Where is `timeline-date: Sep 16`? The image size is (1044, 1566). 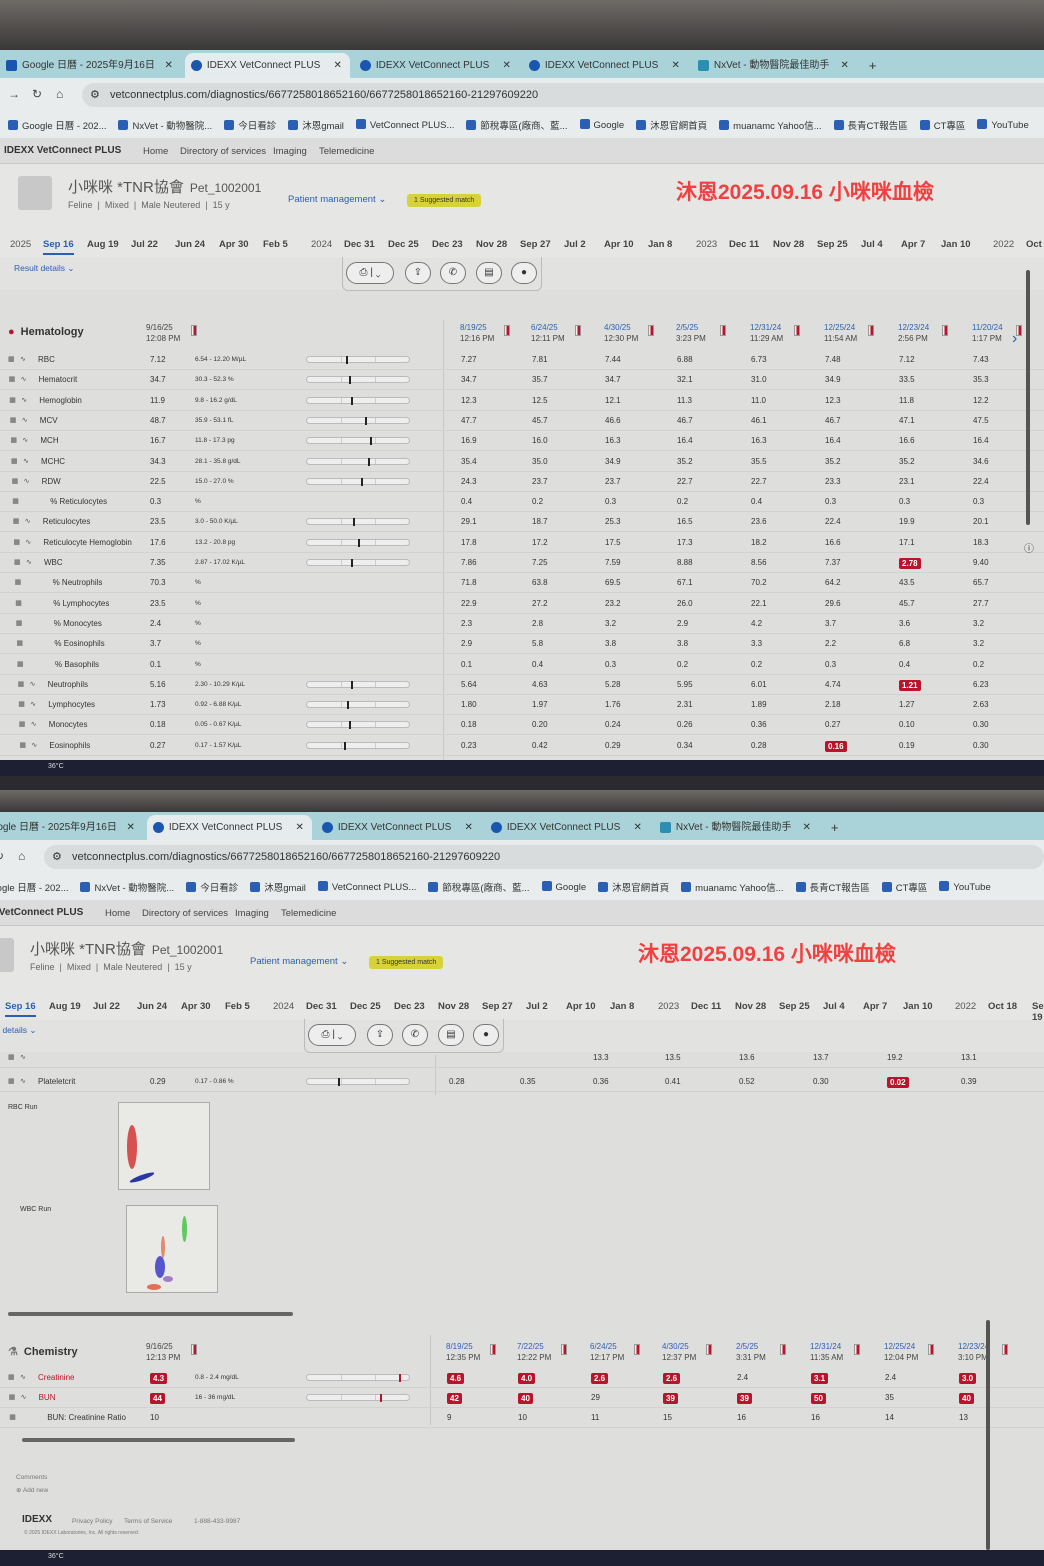
timeline-date: Sep 16 is located at coordinates (58, 247).